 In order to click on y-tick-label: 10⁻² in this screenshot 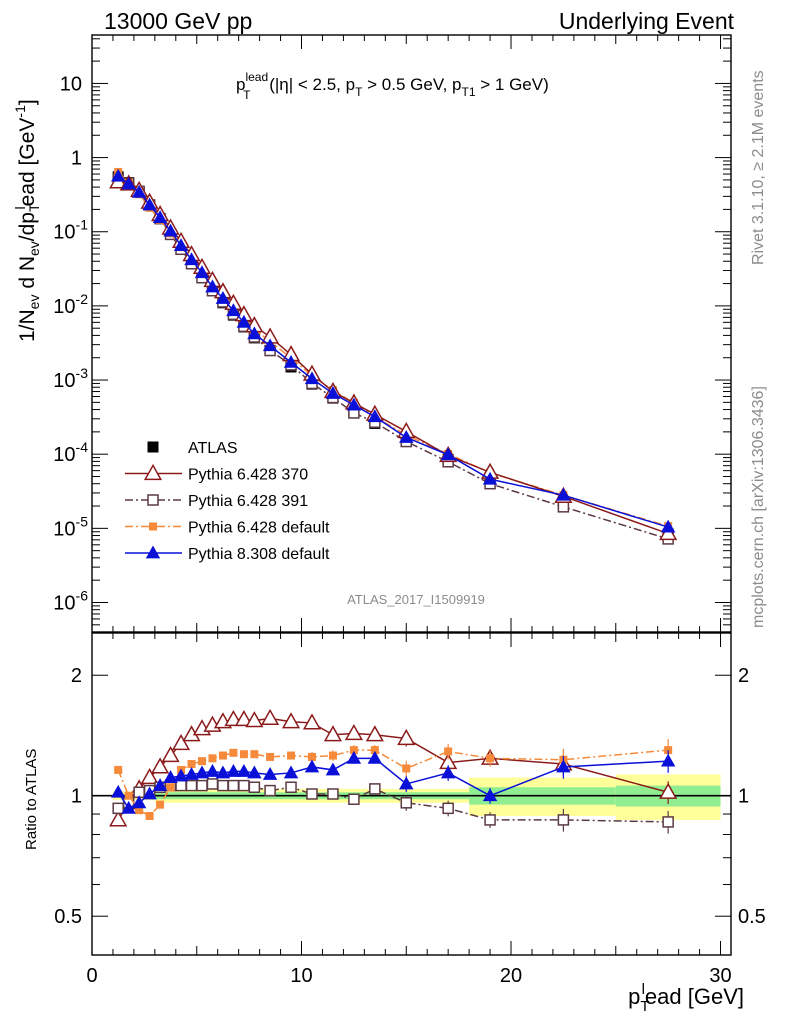, I will do `click(70, 304)`.